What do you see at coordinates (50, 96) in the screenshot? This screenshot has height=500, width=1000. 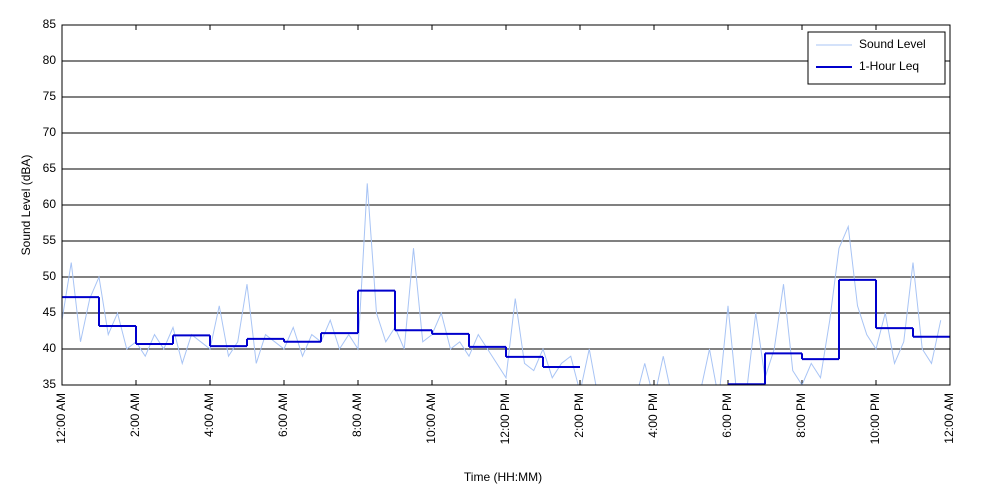 I see `y-tick-label: 75` at bounding box center [50, 96].